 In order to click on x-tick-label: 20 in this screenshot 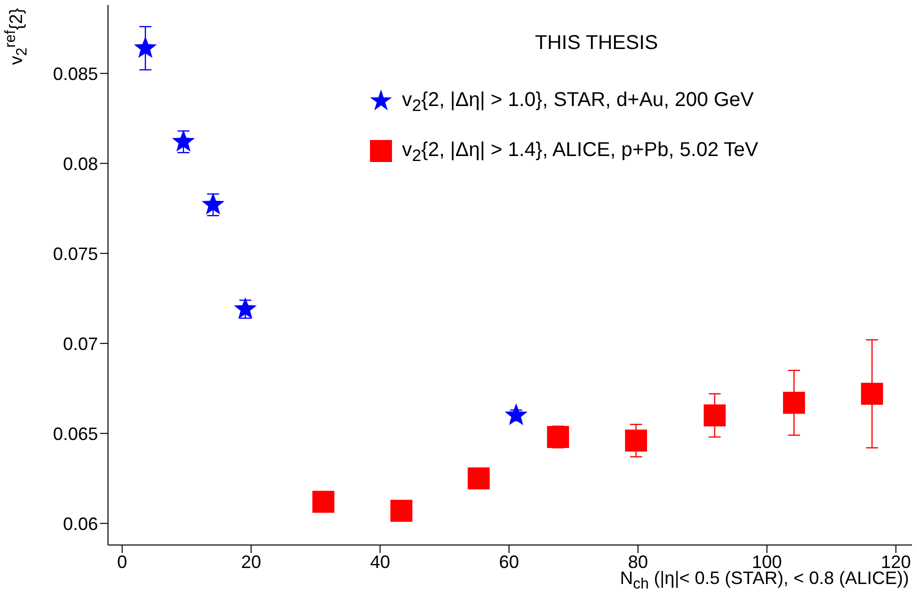, I will do `click(251, 562)`.